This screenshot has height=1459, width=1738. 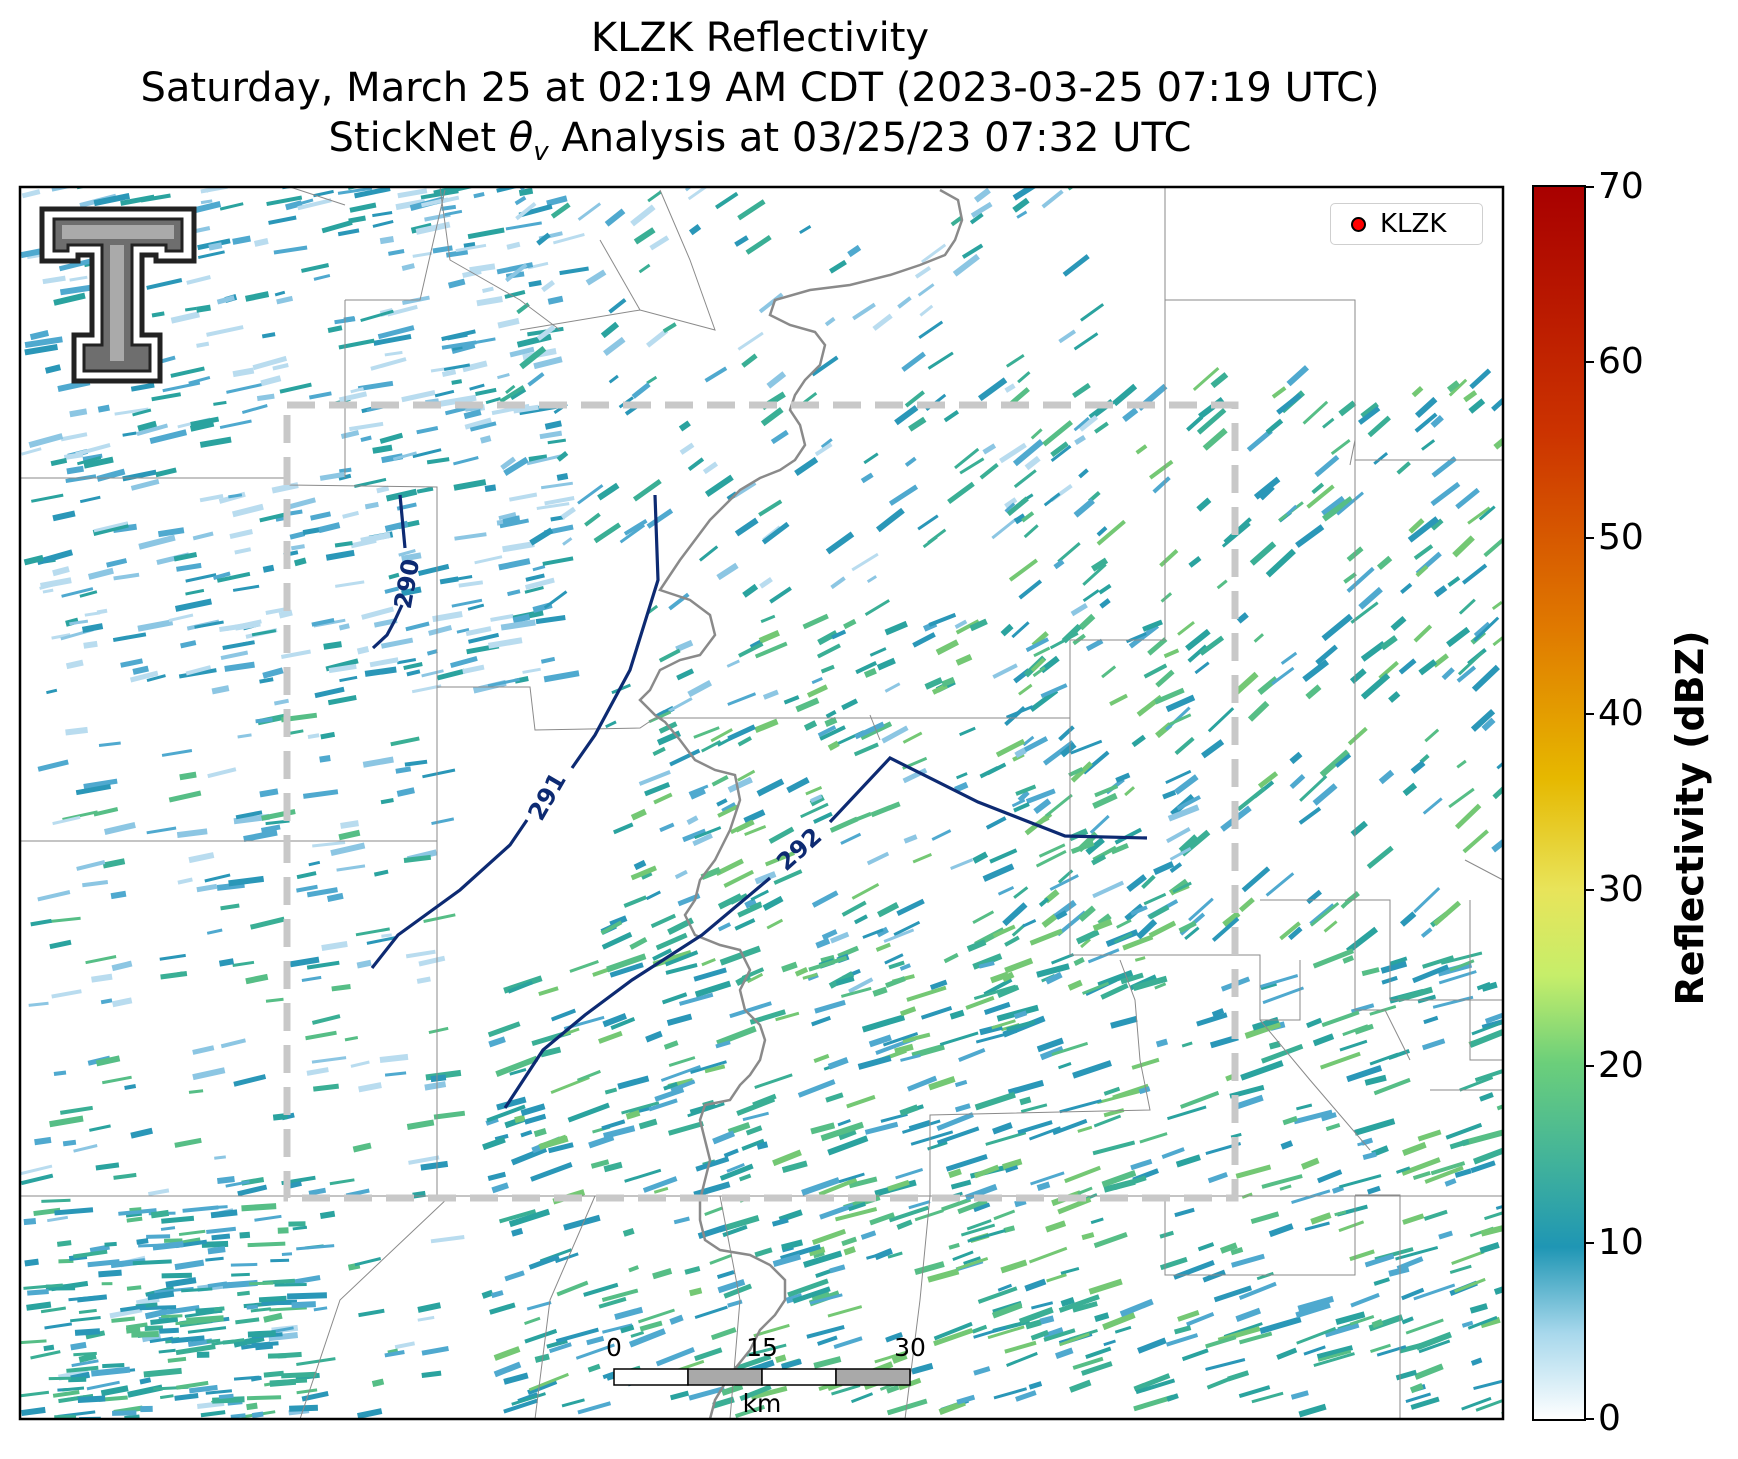 What do you see at coordinates (1559, 803) in the screenshot?
I see `colorbar` at bounding box center [1559, 803].